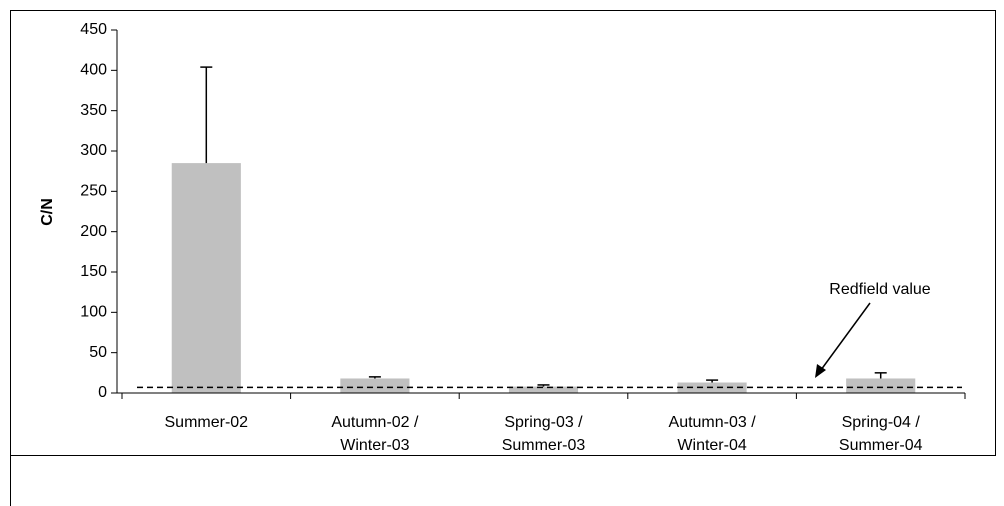 This screenshot has height=506, width=1004. I want to click on x-tick-label: Summer-02, so click(207, 422).